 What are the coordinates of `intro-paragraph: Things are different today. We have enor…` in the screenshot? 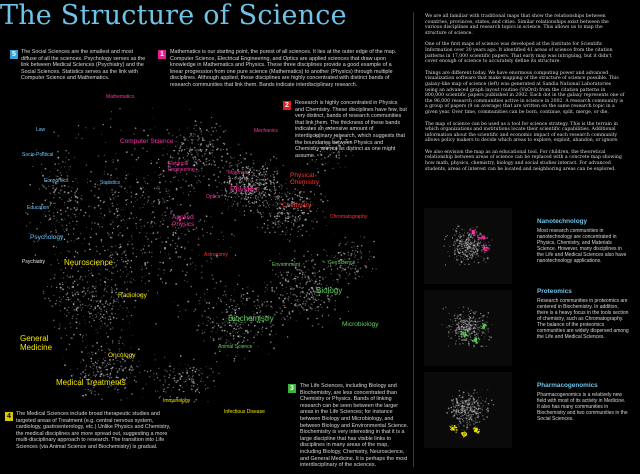 It's located at (525, 92).